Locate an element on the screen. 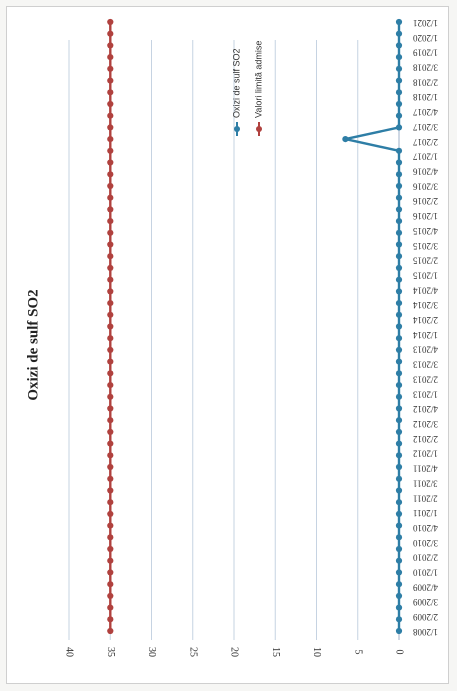  category-tick-label: 2/2010 is located at coordinates (426, 558).